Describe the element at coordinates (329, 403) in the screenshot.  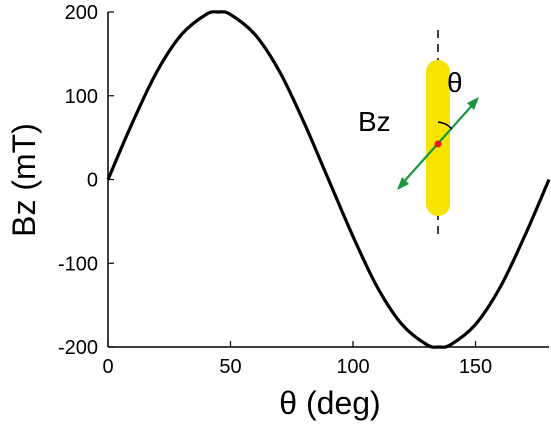
I see `x-axis-title: θ (deg)` at that location.